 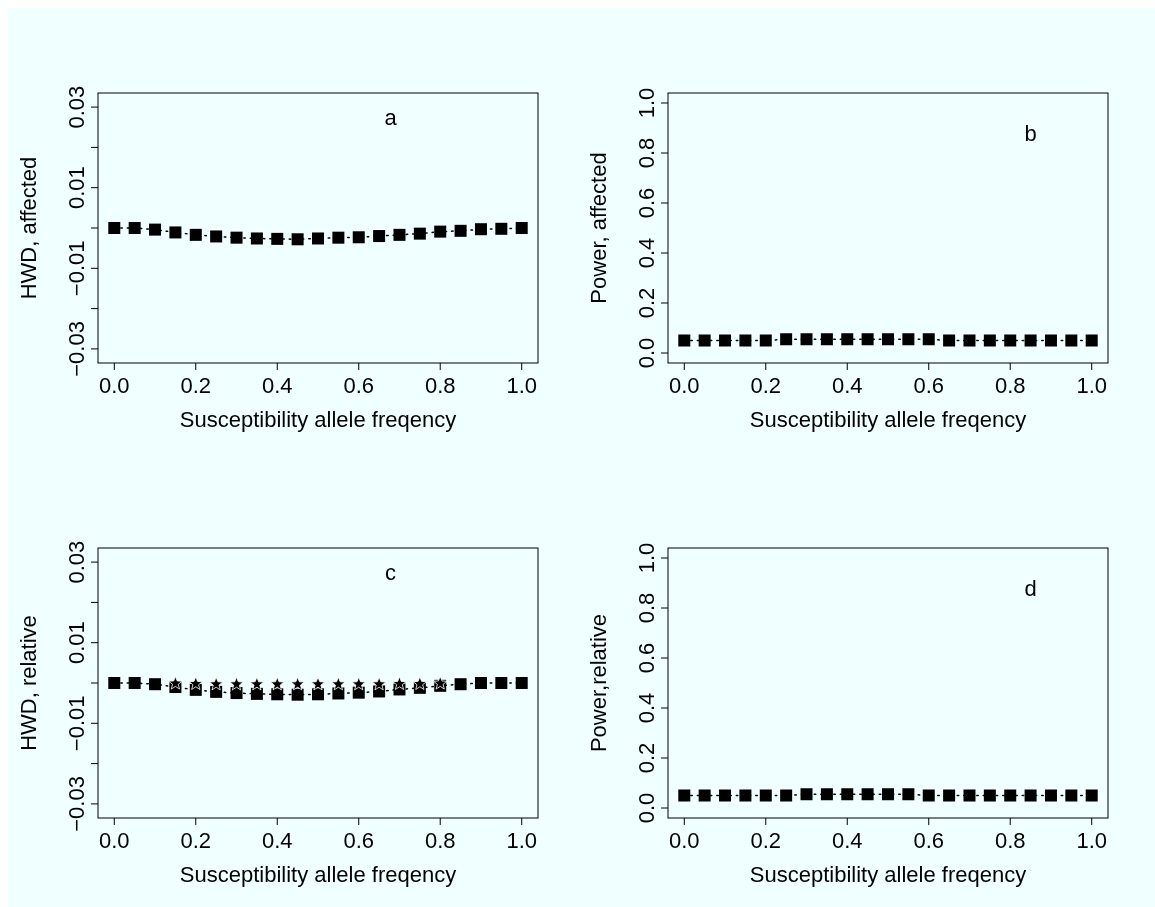 What do you see at coordinates (391, 117) in the screenshot?
I see `annotation: a` at bounding box center [391, 117].